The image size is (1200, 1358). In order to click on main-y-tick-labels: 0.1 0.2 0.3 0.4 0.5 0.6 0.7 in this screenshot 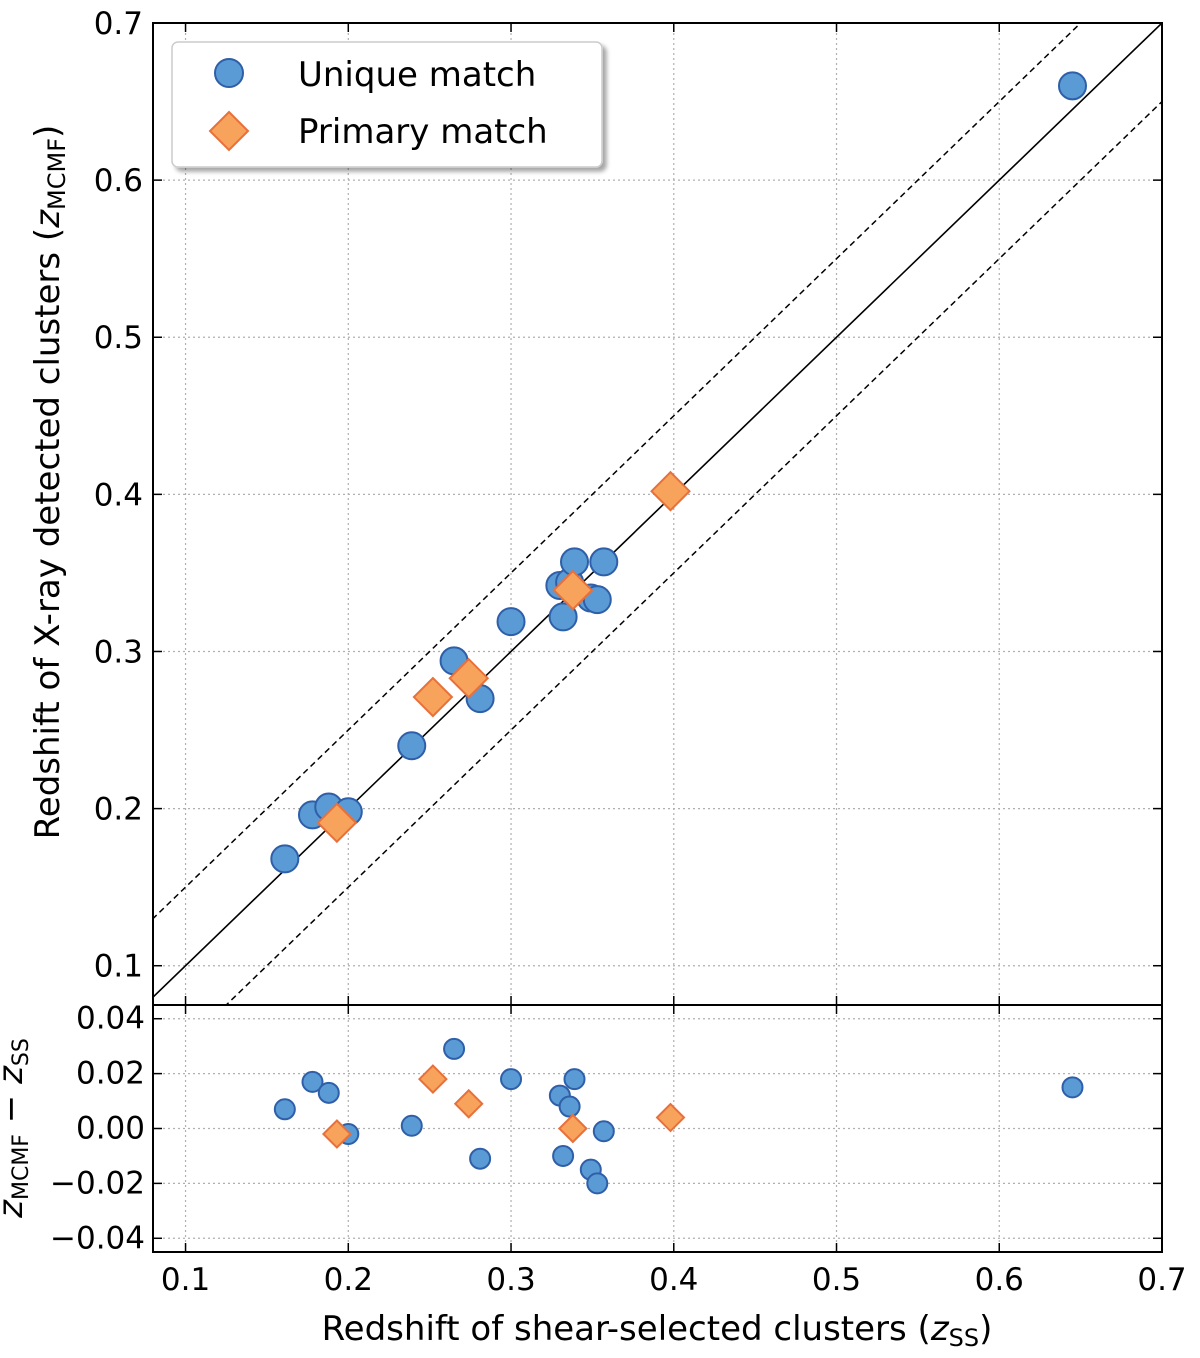, I will do `click(118, 495)`.